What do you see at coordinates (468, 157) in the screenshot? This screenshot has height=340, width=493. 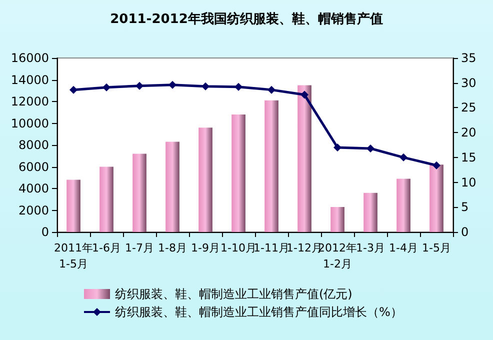 I see `y2-tick-label: 15` at bounding box center [468, 157].